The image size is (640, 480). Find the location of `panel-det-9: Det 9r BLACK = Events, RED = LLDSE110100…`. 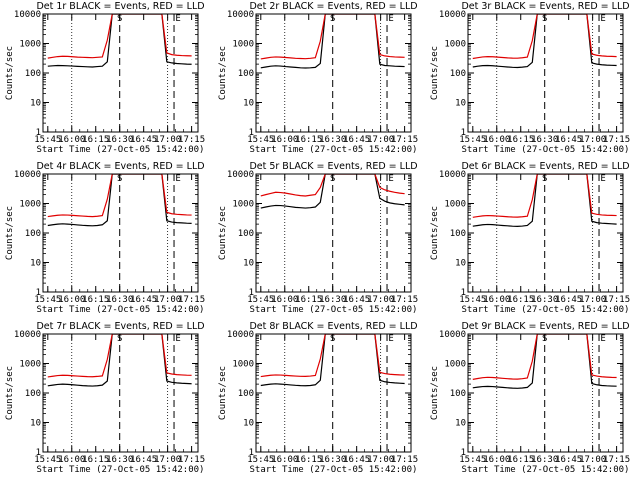

panel-det-9: Det 9r BLACK = Events, RED = LLDSE110100… is located at coordinates (530, 398).